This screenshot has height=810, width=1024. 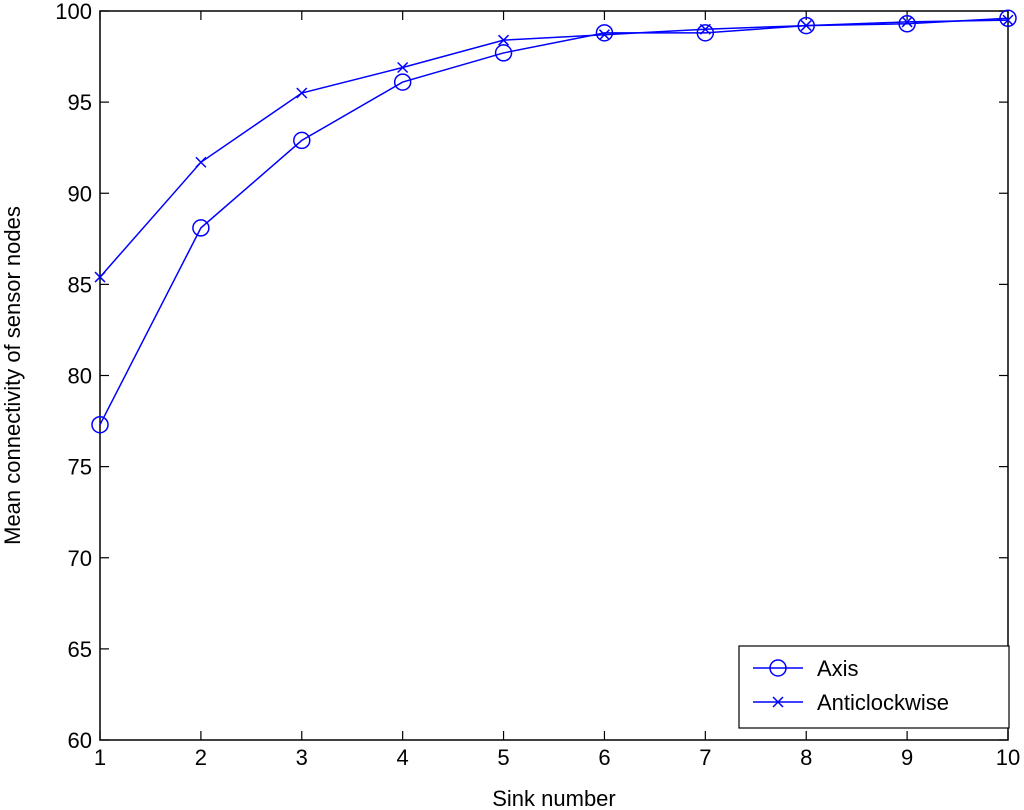 I want to click on x-tick-label: 6, so click(x=604, y=757).